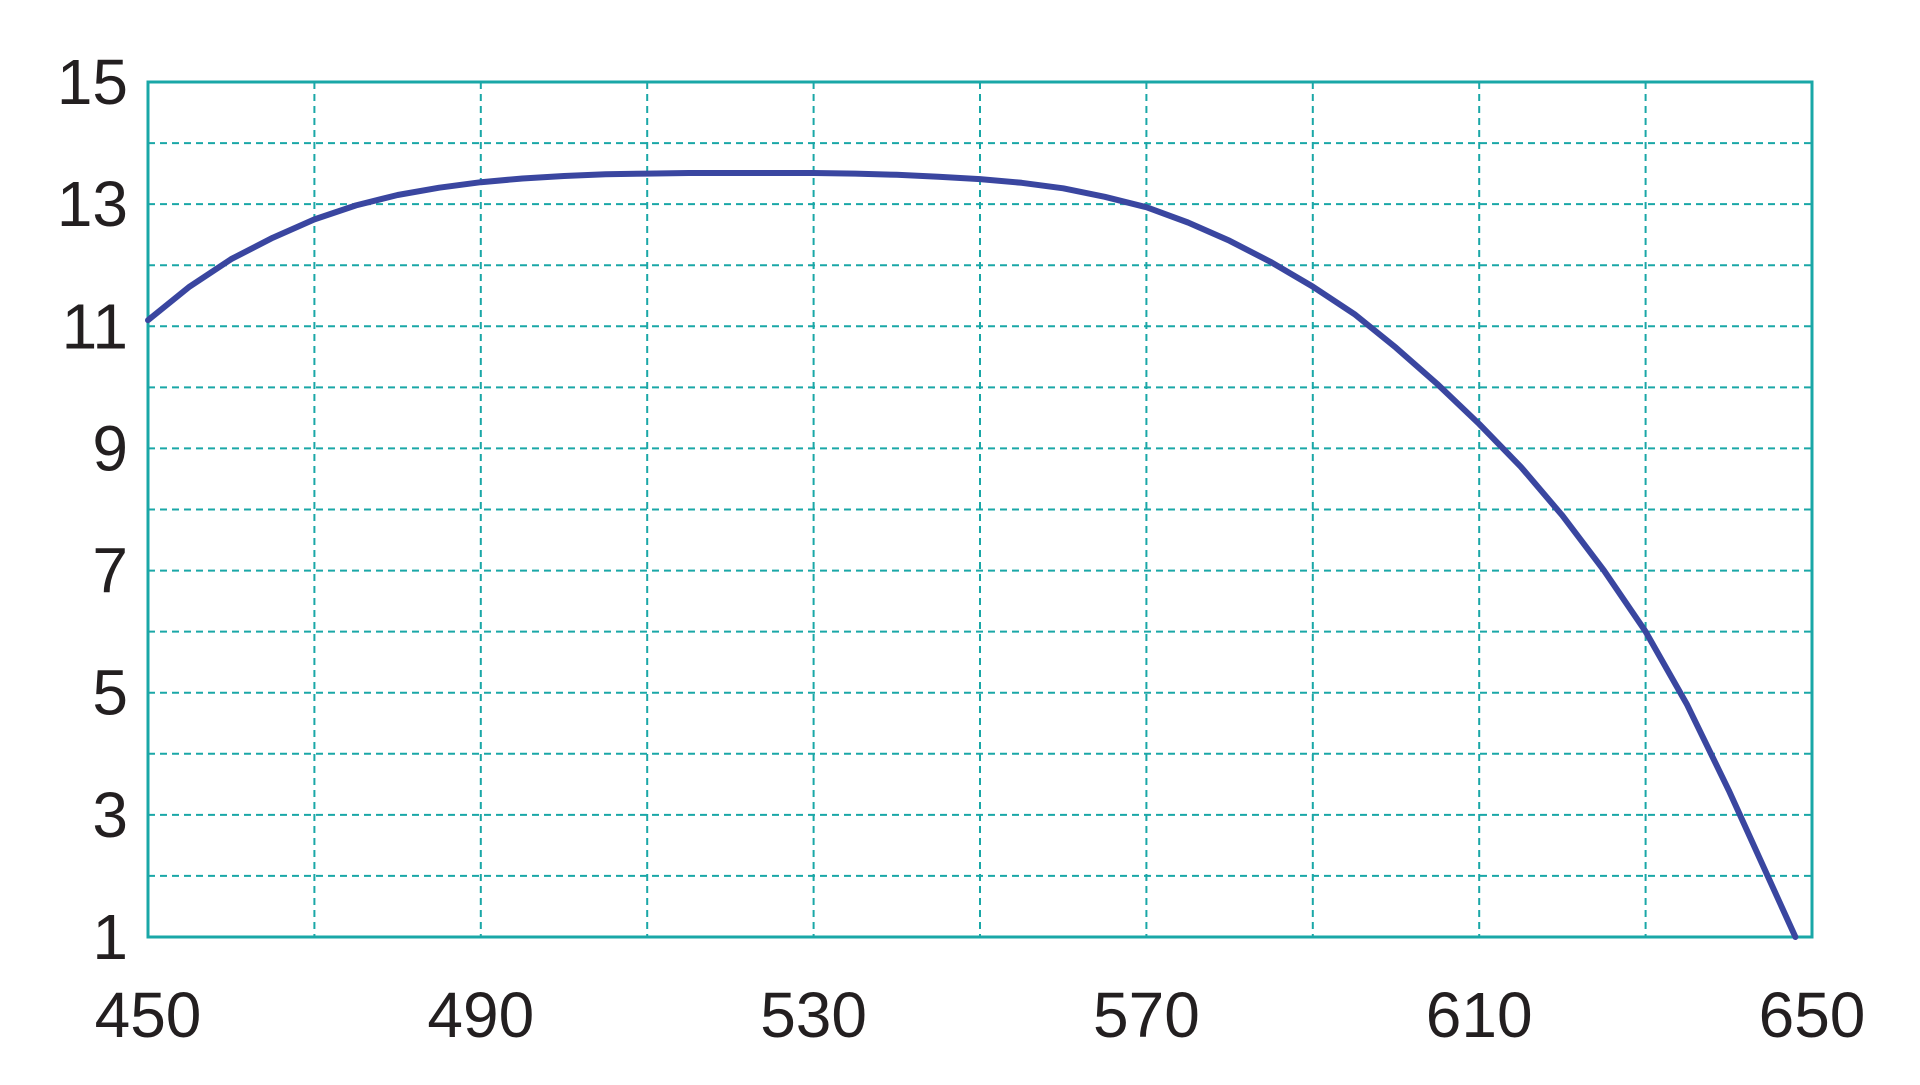 Image resolution: width=1920 pixels, height=1085 pixels. Describe the element at coordinates (1812, 1015) in the screenshot. I see `x-tick-label: 650` at that location.